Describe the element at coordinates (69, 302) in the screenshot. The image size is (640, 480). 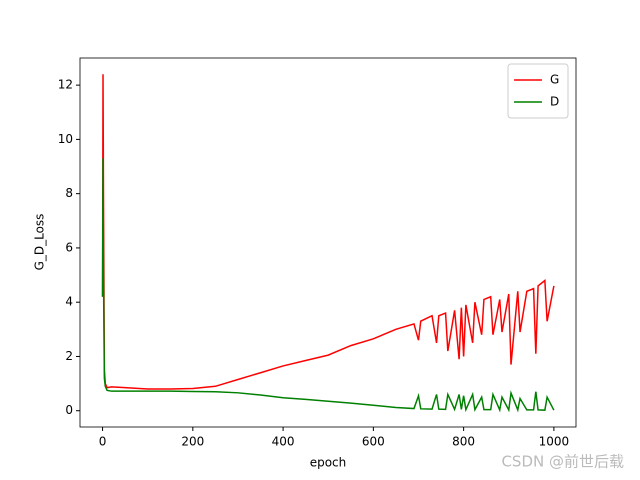
I see `y-tick-label: 4` at that location.